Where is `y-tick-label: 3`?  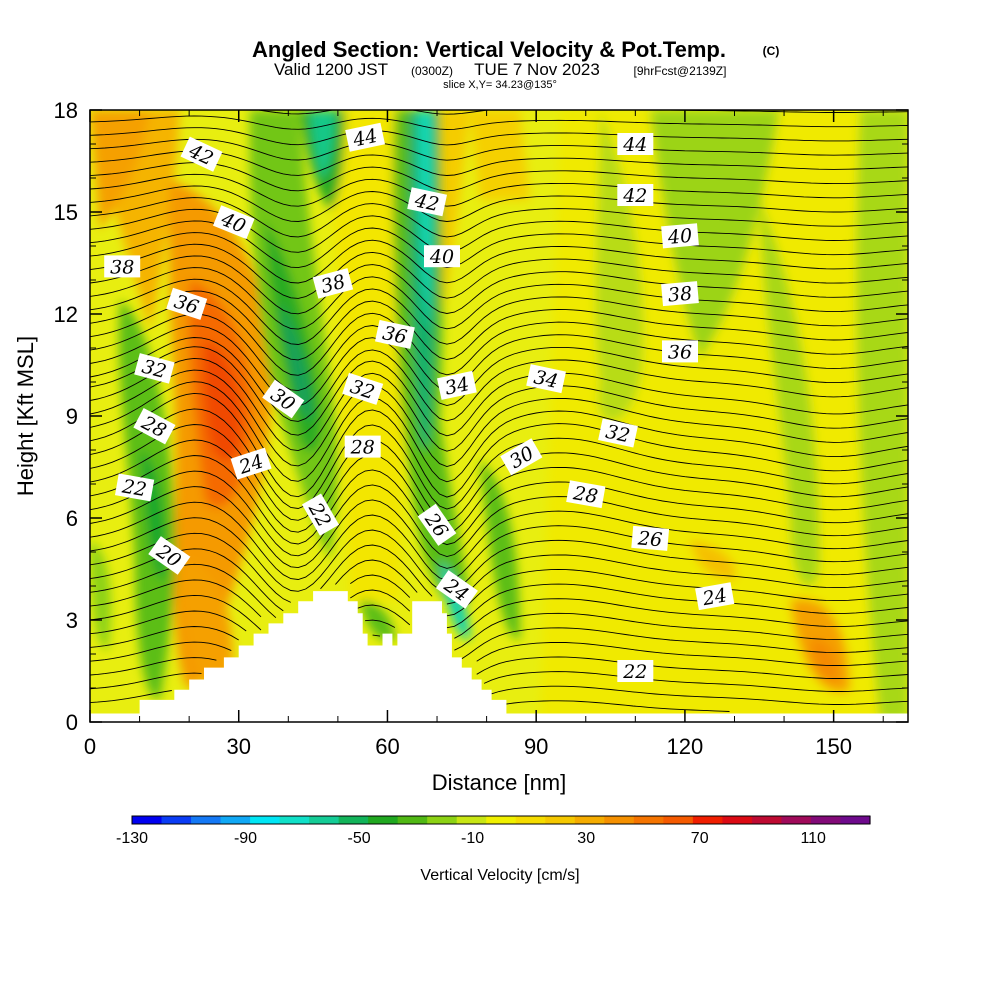
y-tick-label: 3 is located at coordinates (72, 620).